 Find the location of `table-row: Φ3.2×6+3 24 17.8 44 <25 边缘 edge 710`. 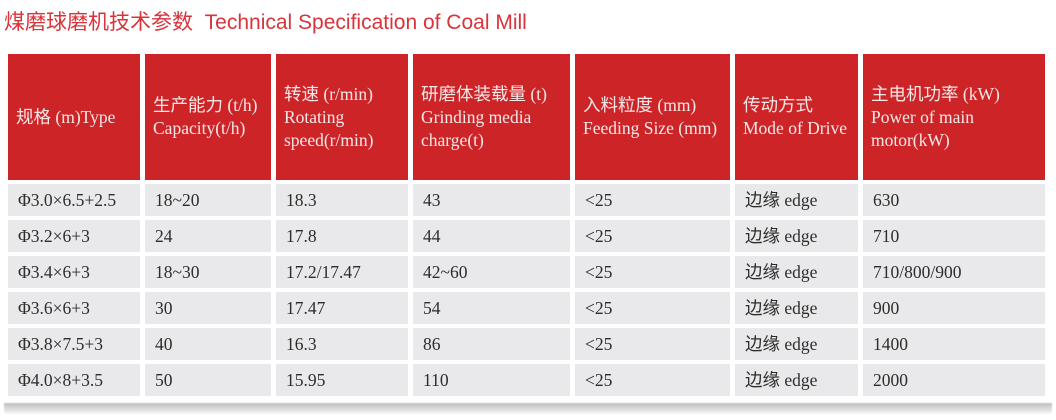

table-row: Φ3.2×6+3 24 17.8 44 <25 边缘 edge 710 is located at coordinates (526, 236).